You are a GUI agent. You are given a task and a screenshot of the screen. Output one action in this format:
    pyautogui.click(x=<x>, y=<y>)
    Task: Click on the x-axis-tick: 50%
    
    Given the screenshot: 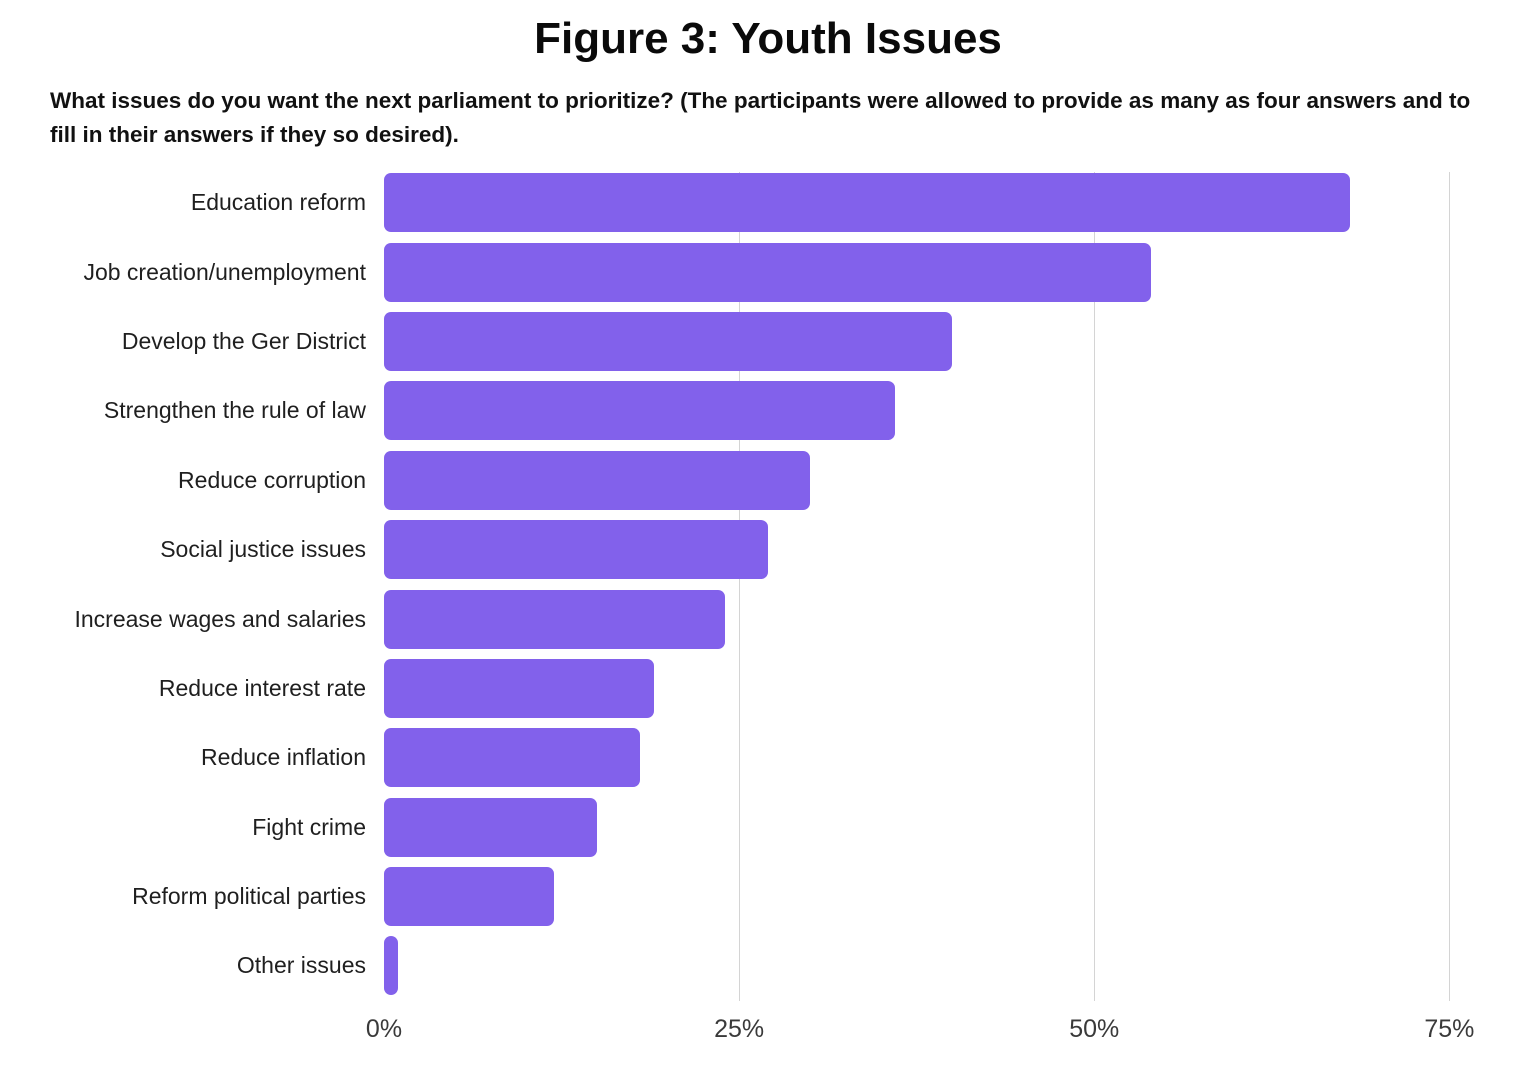 What is the action you would take?
    pyautogui.click(x=1094, y=1029)
    